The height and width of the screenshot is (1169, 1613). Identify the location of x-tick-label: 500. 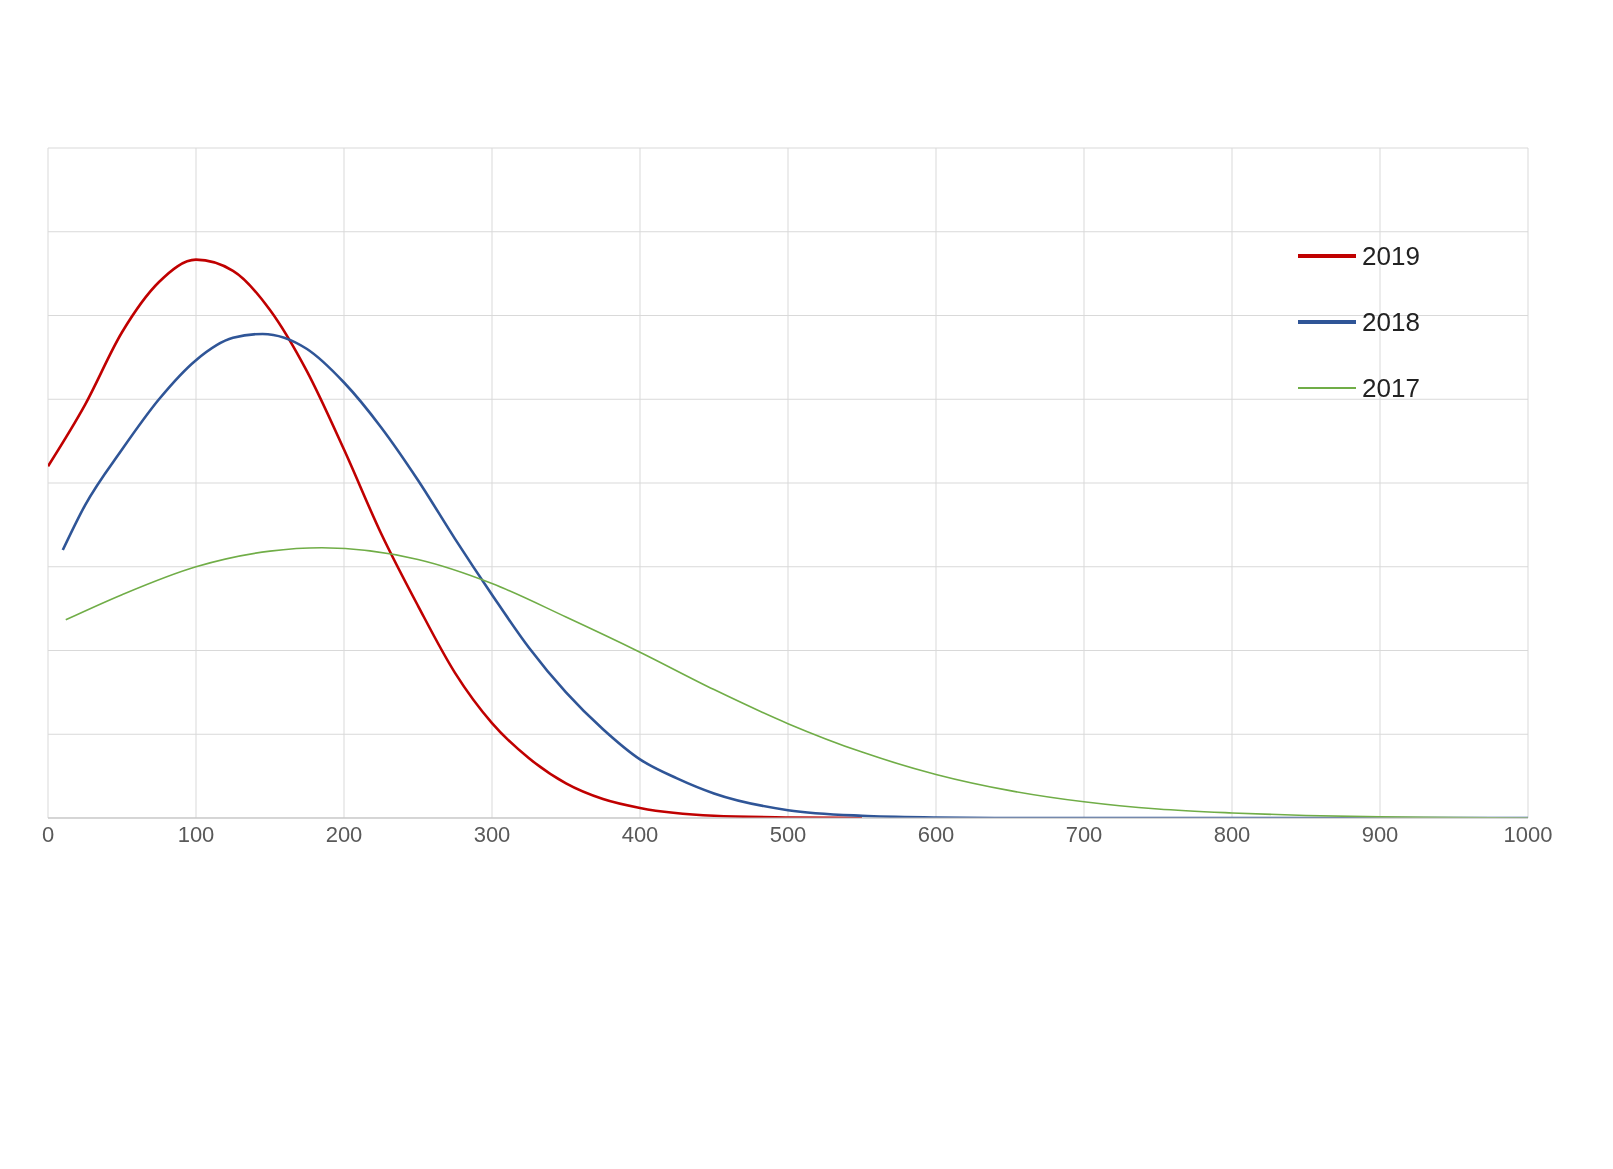
(788, 834).